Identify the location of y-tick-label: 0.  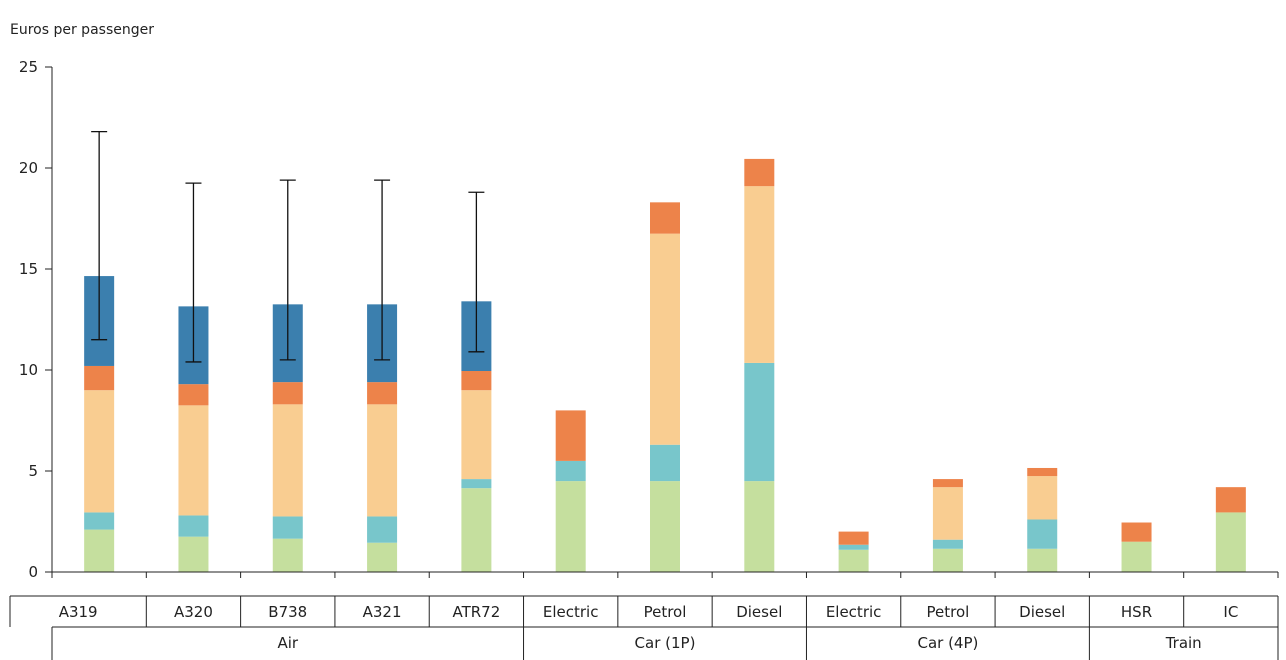
(33, 572).